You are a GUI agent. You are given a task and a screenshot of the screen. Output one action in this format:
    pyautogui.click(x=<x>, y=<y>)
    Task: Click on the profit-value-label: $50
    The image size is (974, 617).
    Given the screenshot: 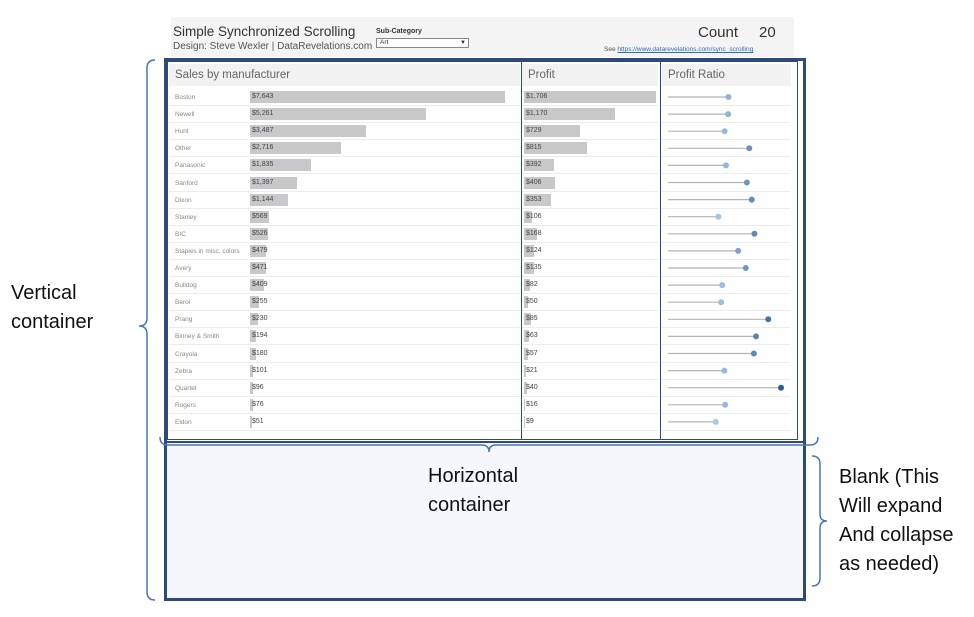 What is the action you would take?
    pyautogui.click(x=532, y=302)
    